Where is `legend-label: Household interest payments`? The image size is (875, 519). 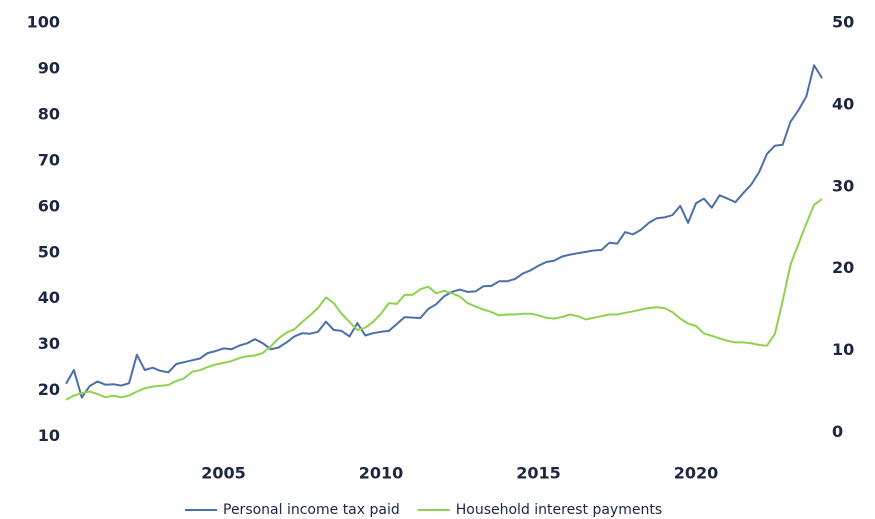
legend-label: Household interest payments is located at coordinates (559, 510).